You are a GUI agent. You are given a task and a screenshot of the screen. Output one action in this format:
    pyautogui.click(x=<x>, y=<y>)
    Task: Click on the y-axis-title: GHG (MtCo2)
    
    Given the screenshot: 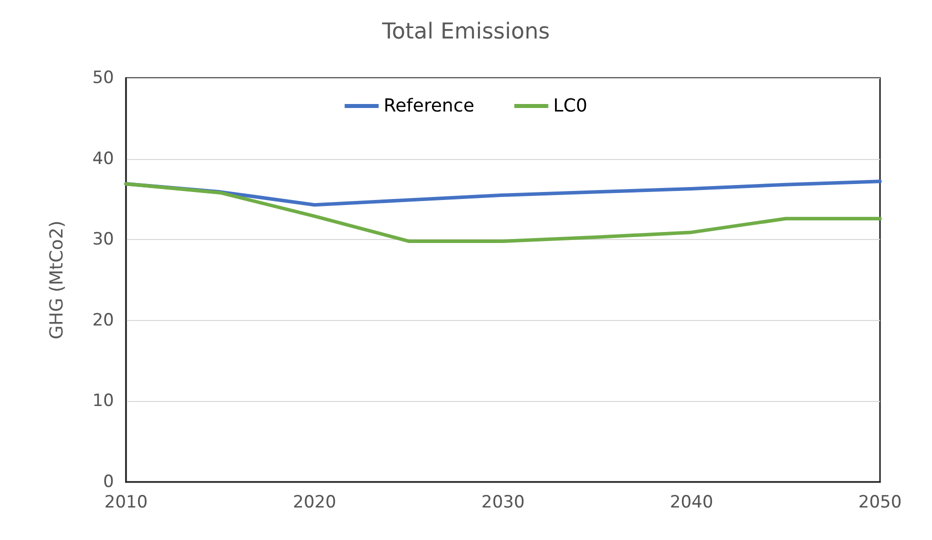 What is the action you would take?
    pyautogui.click(x=57, y=280)
    